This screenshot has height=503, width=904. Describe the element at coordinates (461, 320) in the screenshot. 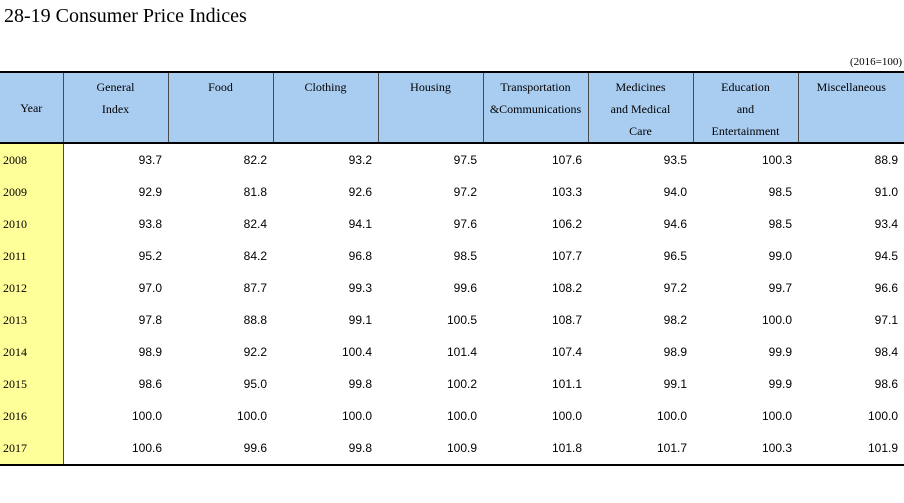

I see `value-cell-housing: 100.5` at that location.